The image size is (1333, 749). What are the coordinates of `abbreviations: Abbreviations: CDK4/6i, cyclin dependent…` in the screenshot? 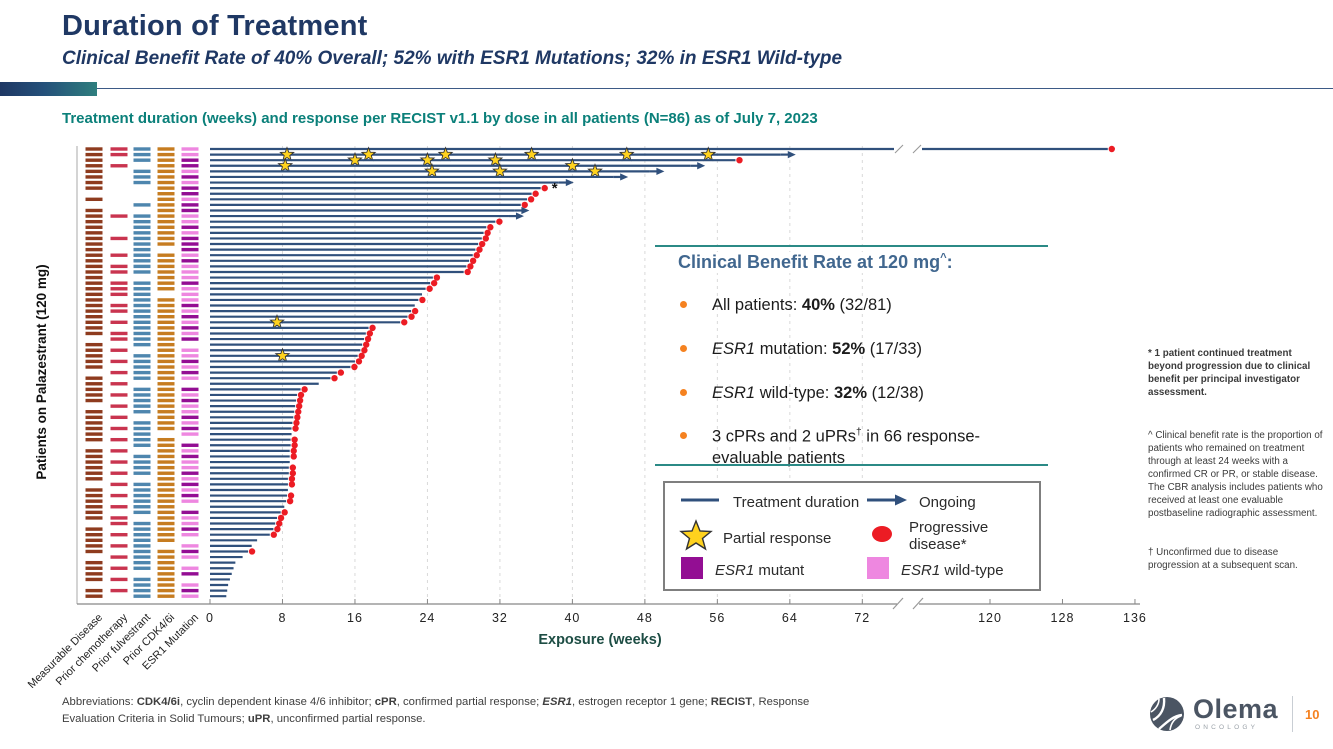 It's located at (436, 710).